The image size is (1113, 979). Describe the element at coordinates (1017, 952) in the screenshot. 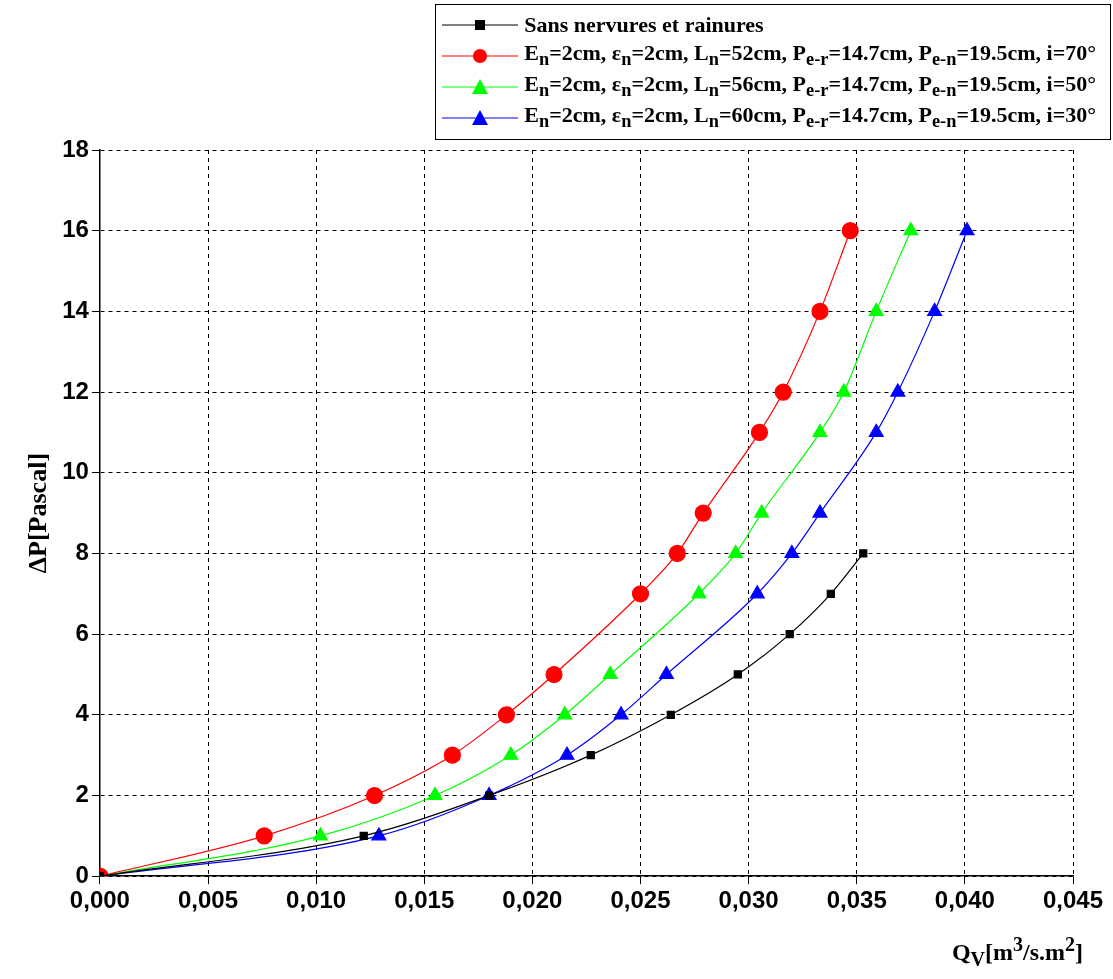

I see `x-axis-title: Q$_{V}$[m$^{3}$/s.m$^{2}$]` at that location.